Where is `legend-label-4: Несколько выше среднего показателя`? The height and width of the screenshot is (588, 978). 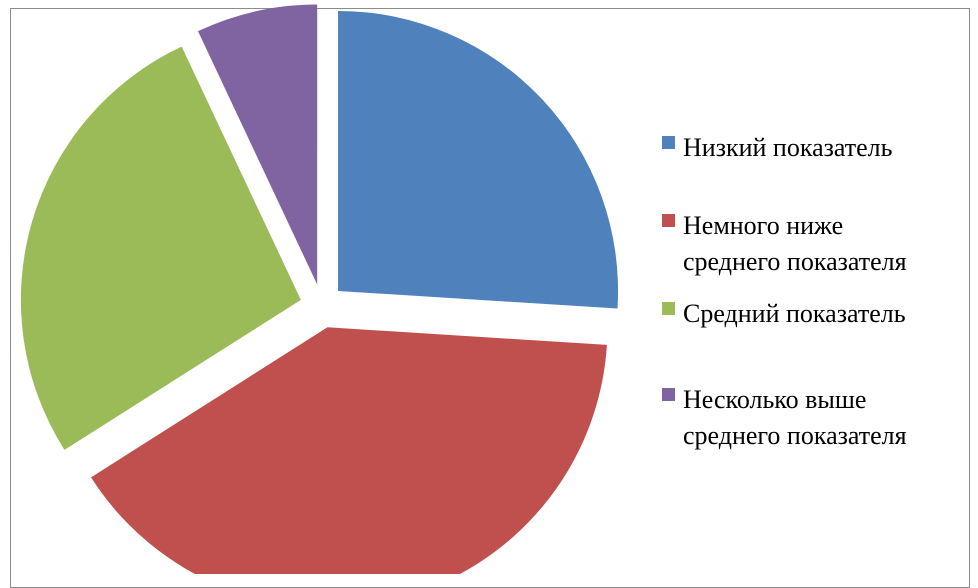
legend-label-4: Несколько выше среднего показателя is located at coordinates (795, 417).